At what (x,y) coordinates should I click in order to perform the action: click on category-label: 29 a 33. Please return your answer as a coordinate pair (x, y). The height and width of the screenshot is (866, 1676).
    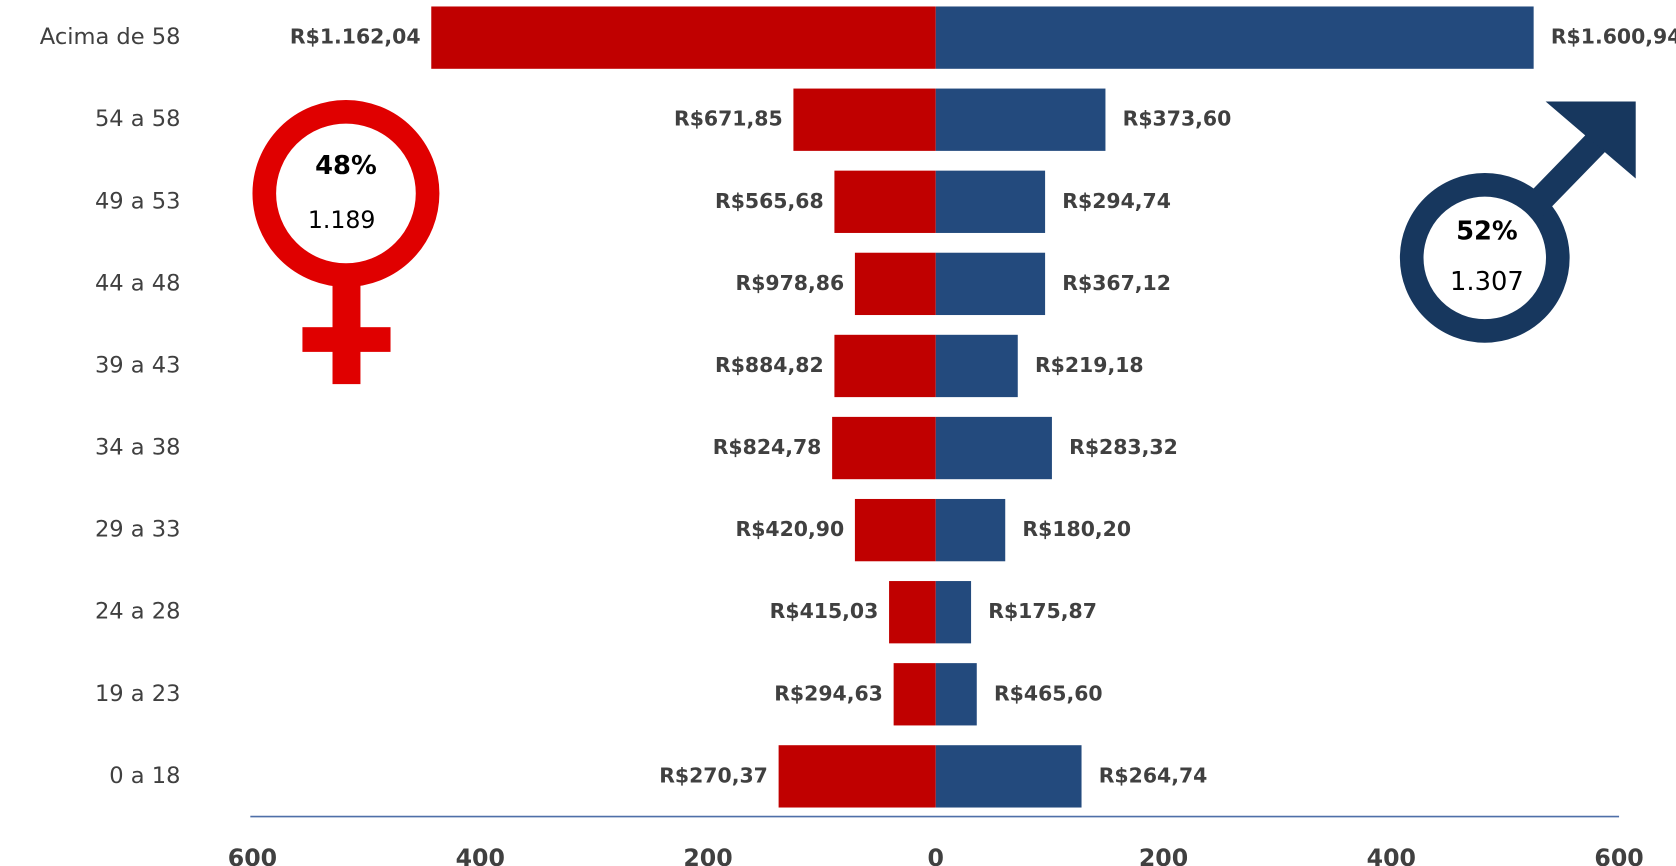
    Looking at the image, I should click on (138, 530).